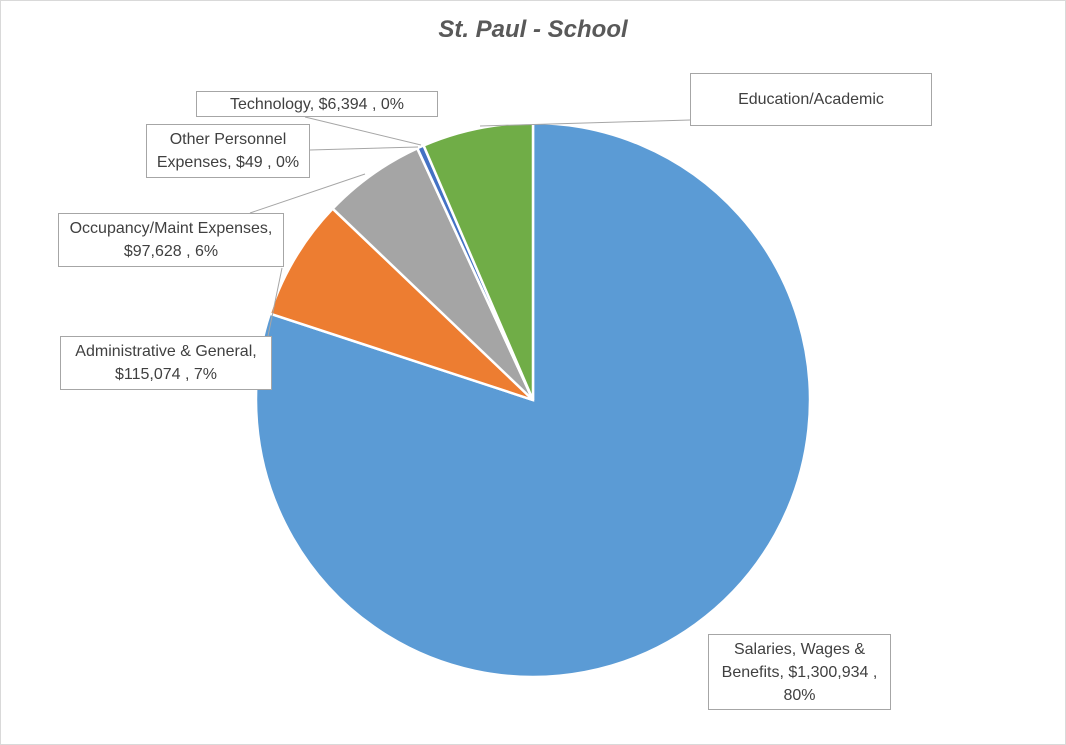 Image resolution: width=1066 pixels, height=745 pixels. I want to click on data-label-technology: Technology, $6,394 , 0%, so click(317, 104).